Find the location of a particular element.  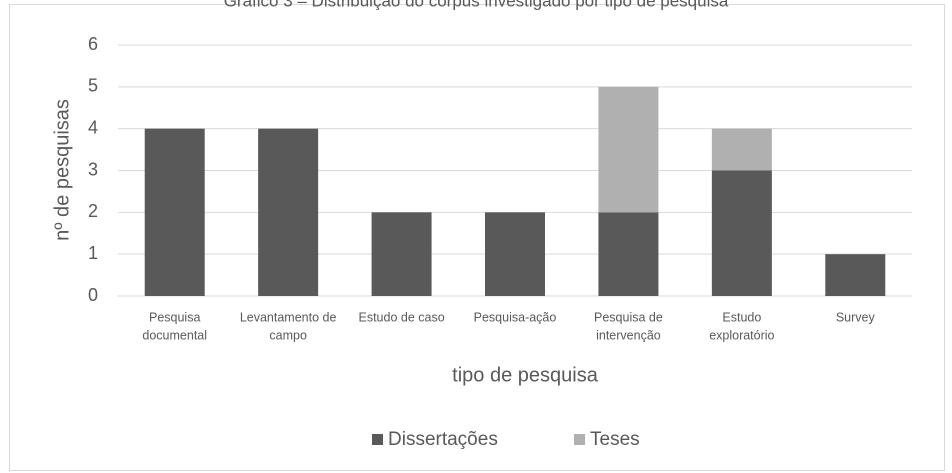

y-tick-label: 2 is located at coordinates (93, 211).